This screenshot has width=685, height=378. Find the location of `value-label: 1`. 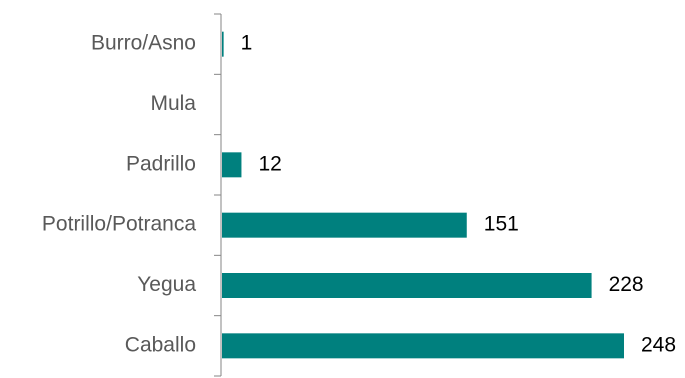

value-label: 1 is located at coordinates (247, 43).